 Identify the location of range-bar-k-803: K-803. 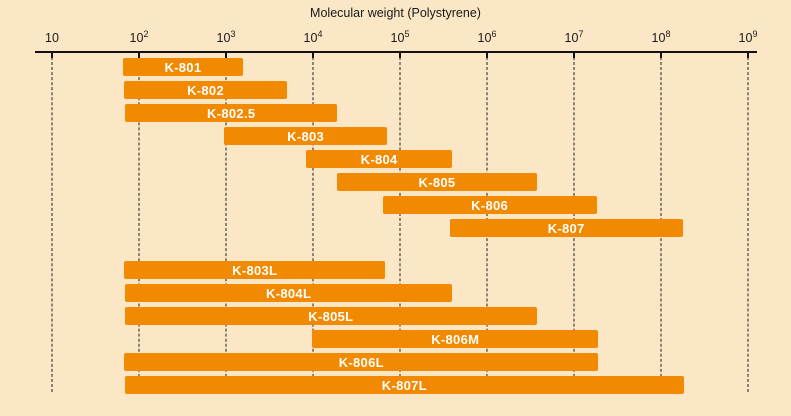
(305, 136).